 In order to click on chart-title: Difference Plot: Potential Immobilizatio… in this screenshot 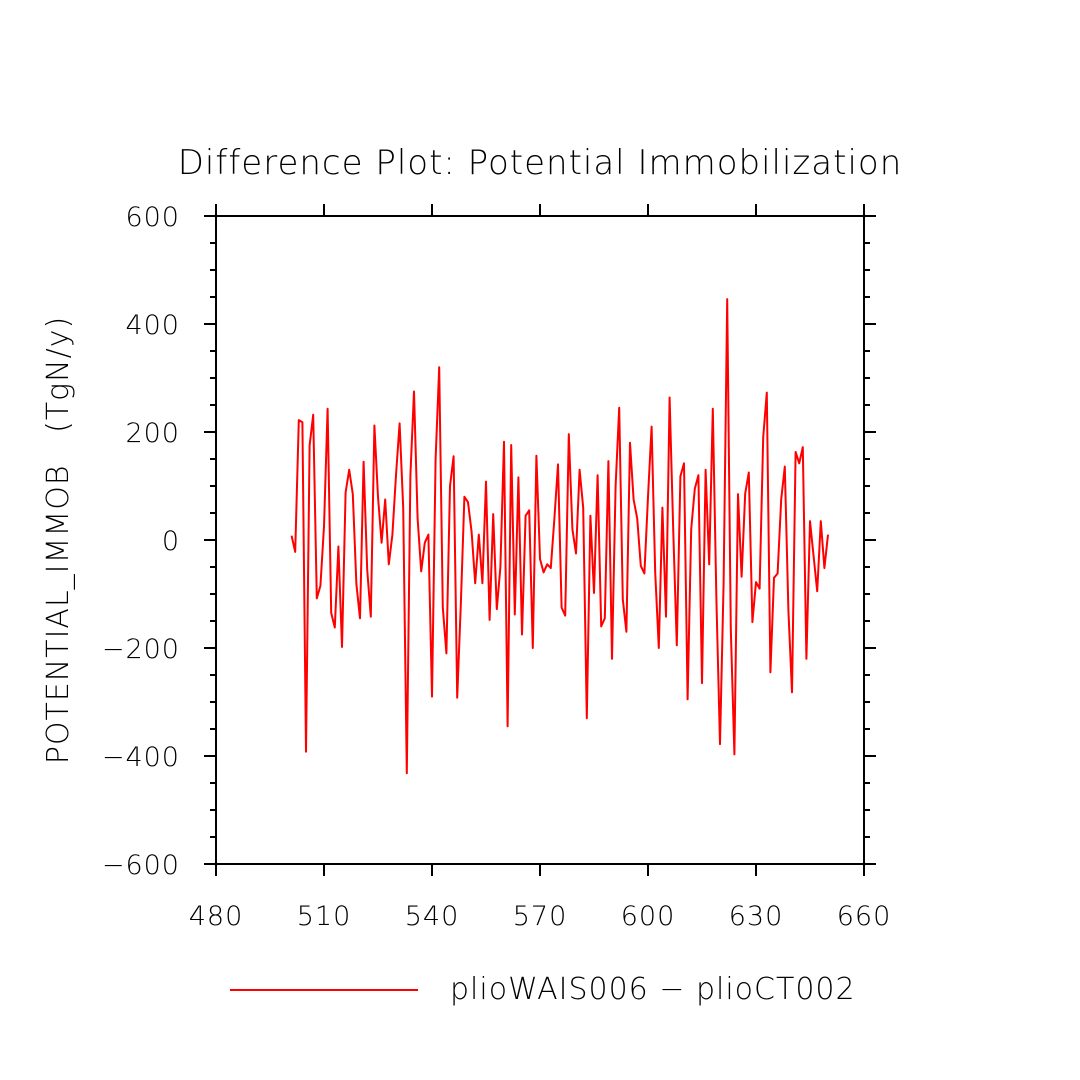, I will do `click(540, 163)`.